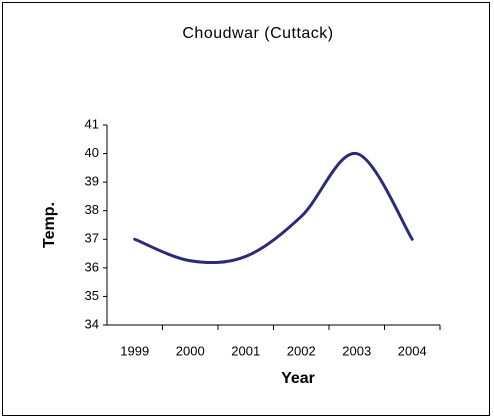 The height and width of the screenshot is (420, 494). Describe the element at coordinates (92, 323) in the screenshot. I see `y-tick-label: 34` at that location.